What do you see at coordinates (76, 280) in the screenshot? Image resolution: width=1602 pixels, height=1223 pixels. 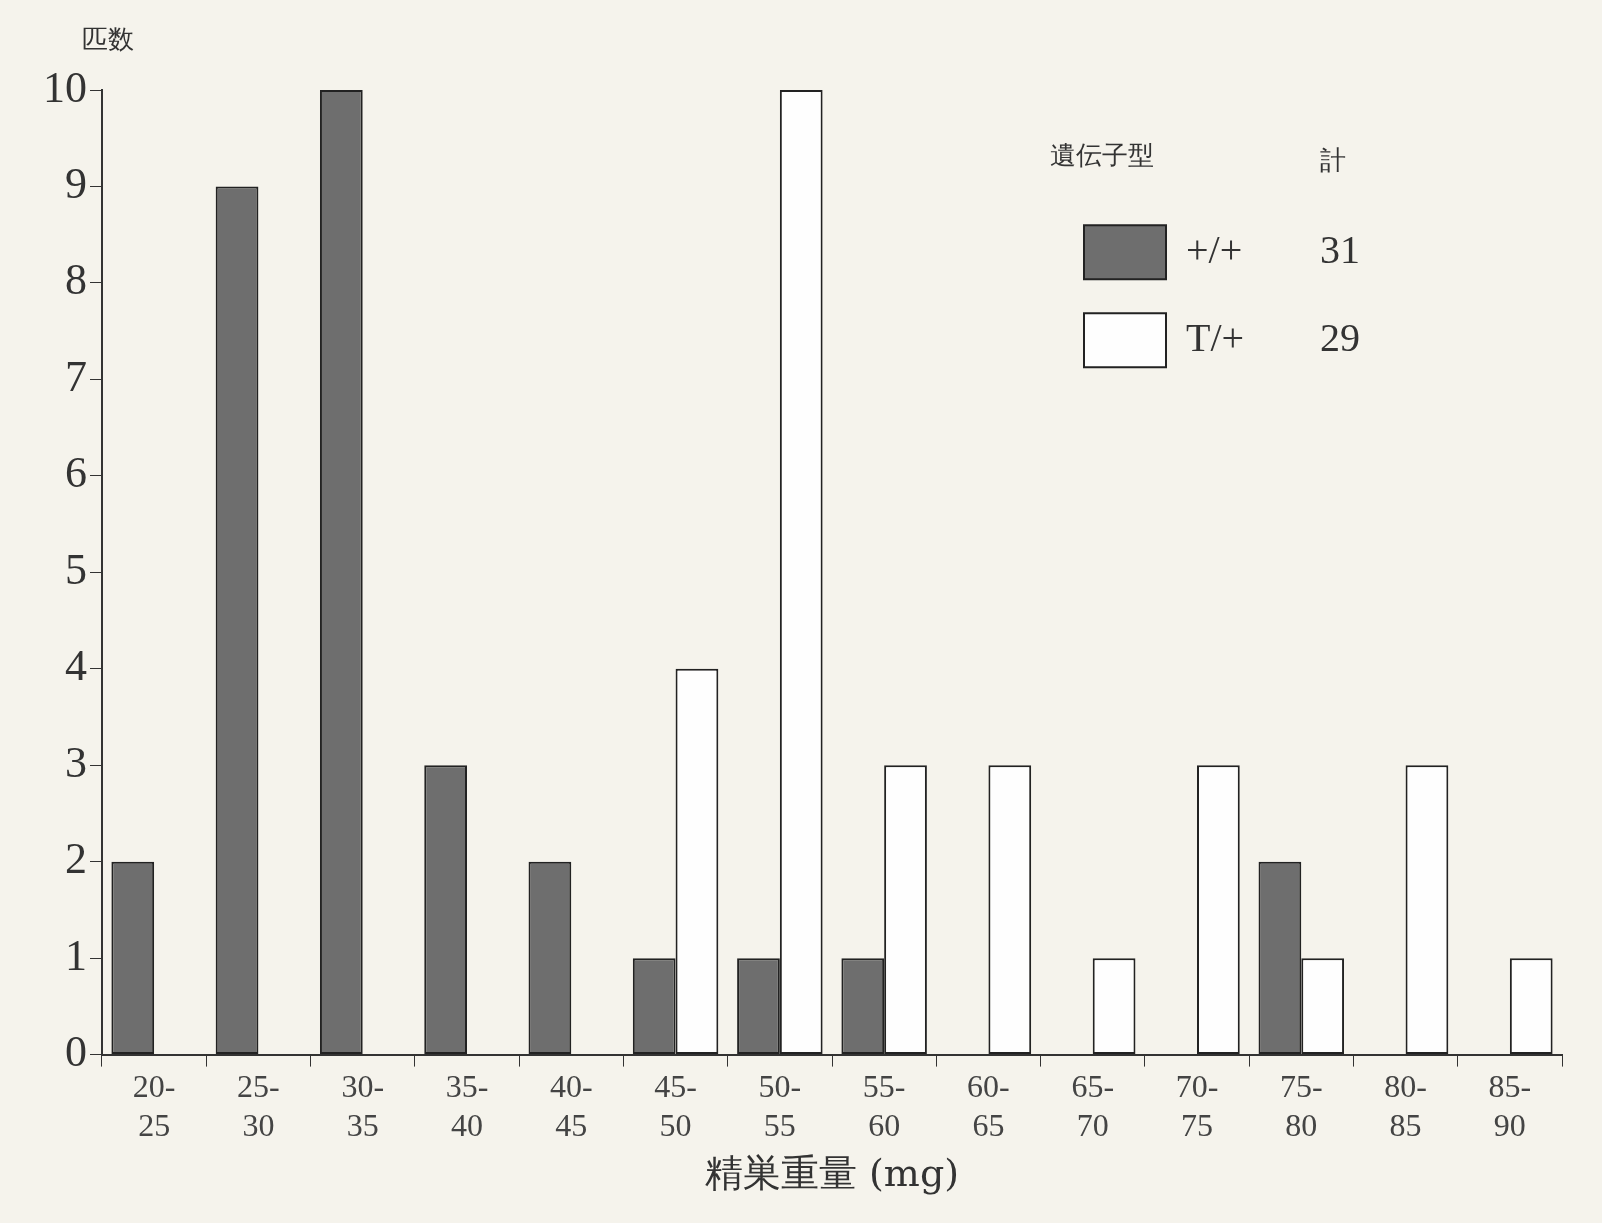 I see `y-tick-label: 8` at bounding box center [76, 280].